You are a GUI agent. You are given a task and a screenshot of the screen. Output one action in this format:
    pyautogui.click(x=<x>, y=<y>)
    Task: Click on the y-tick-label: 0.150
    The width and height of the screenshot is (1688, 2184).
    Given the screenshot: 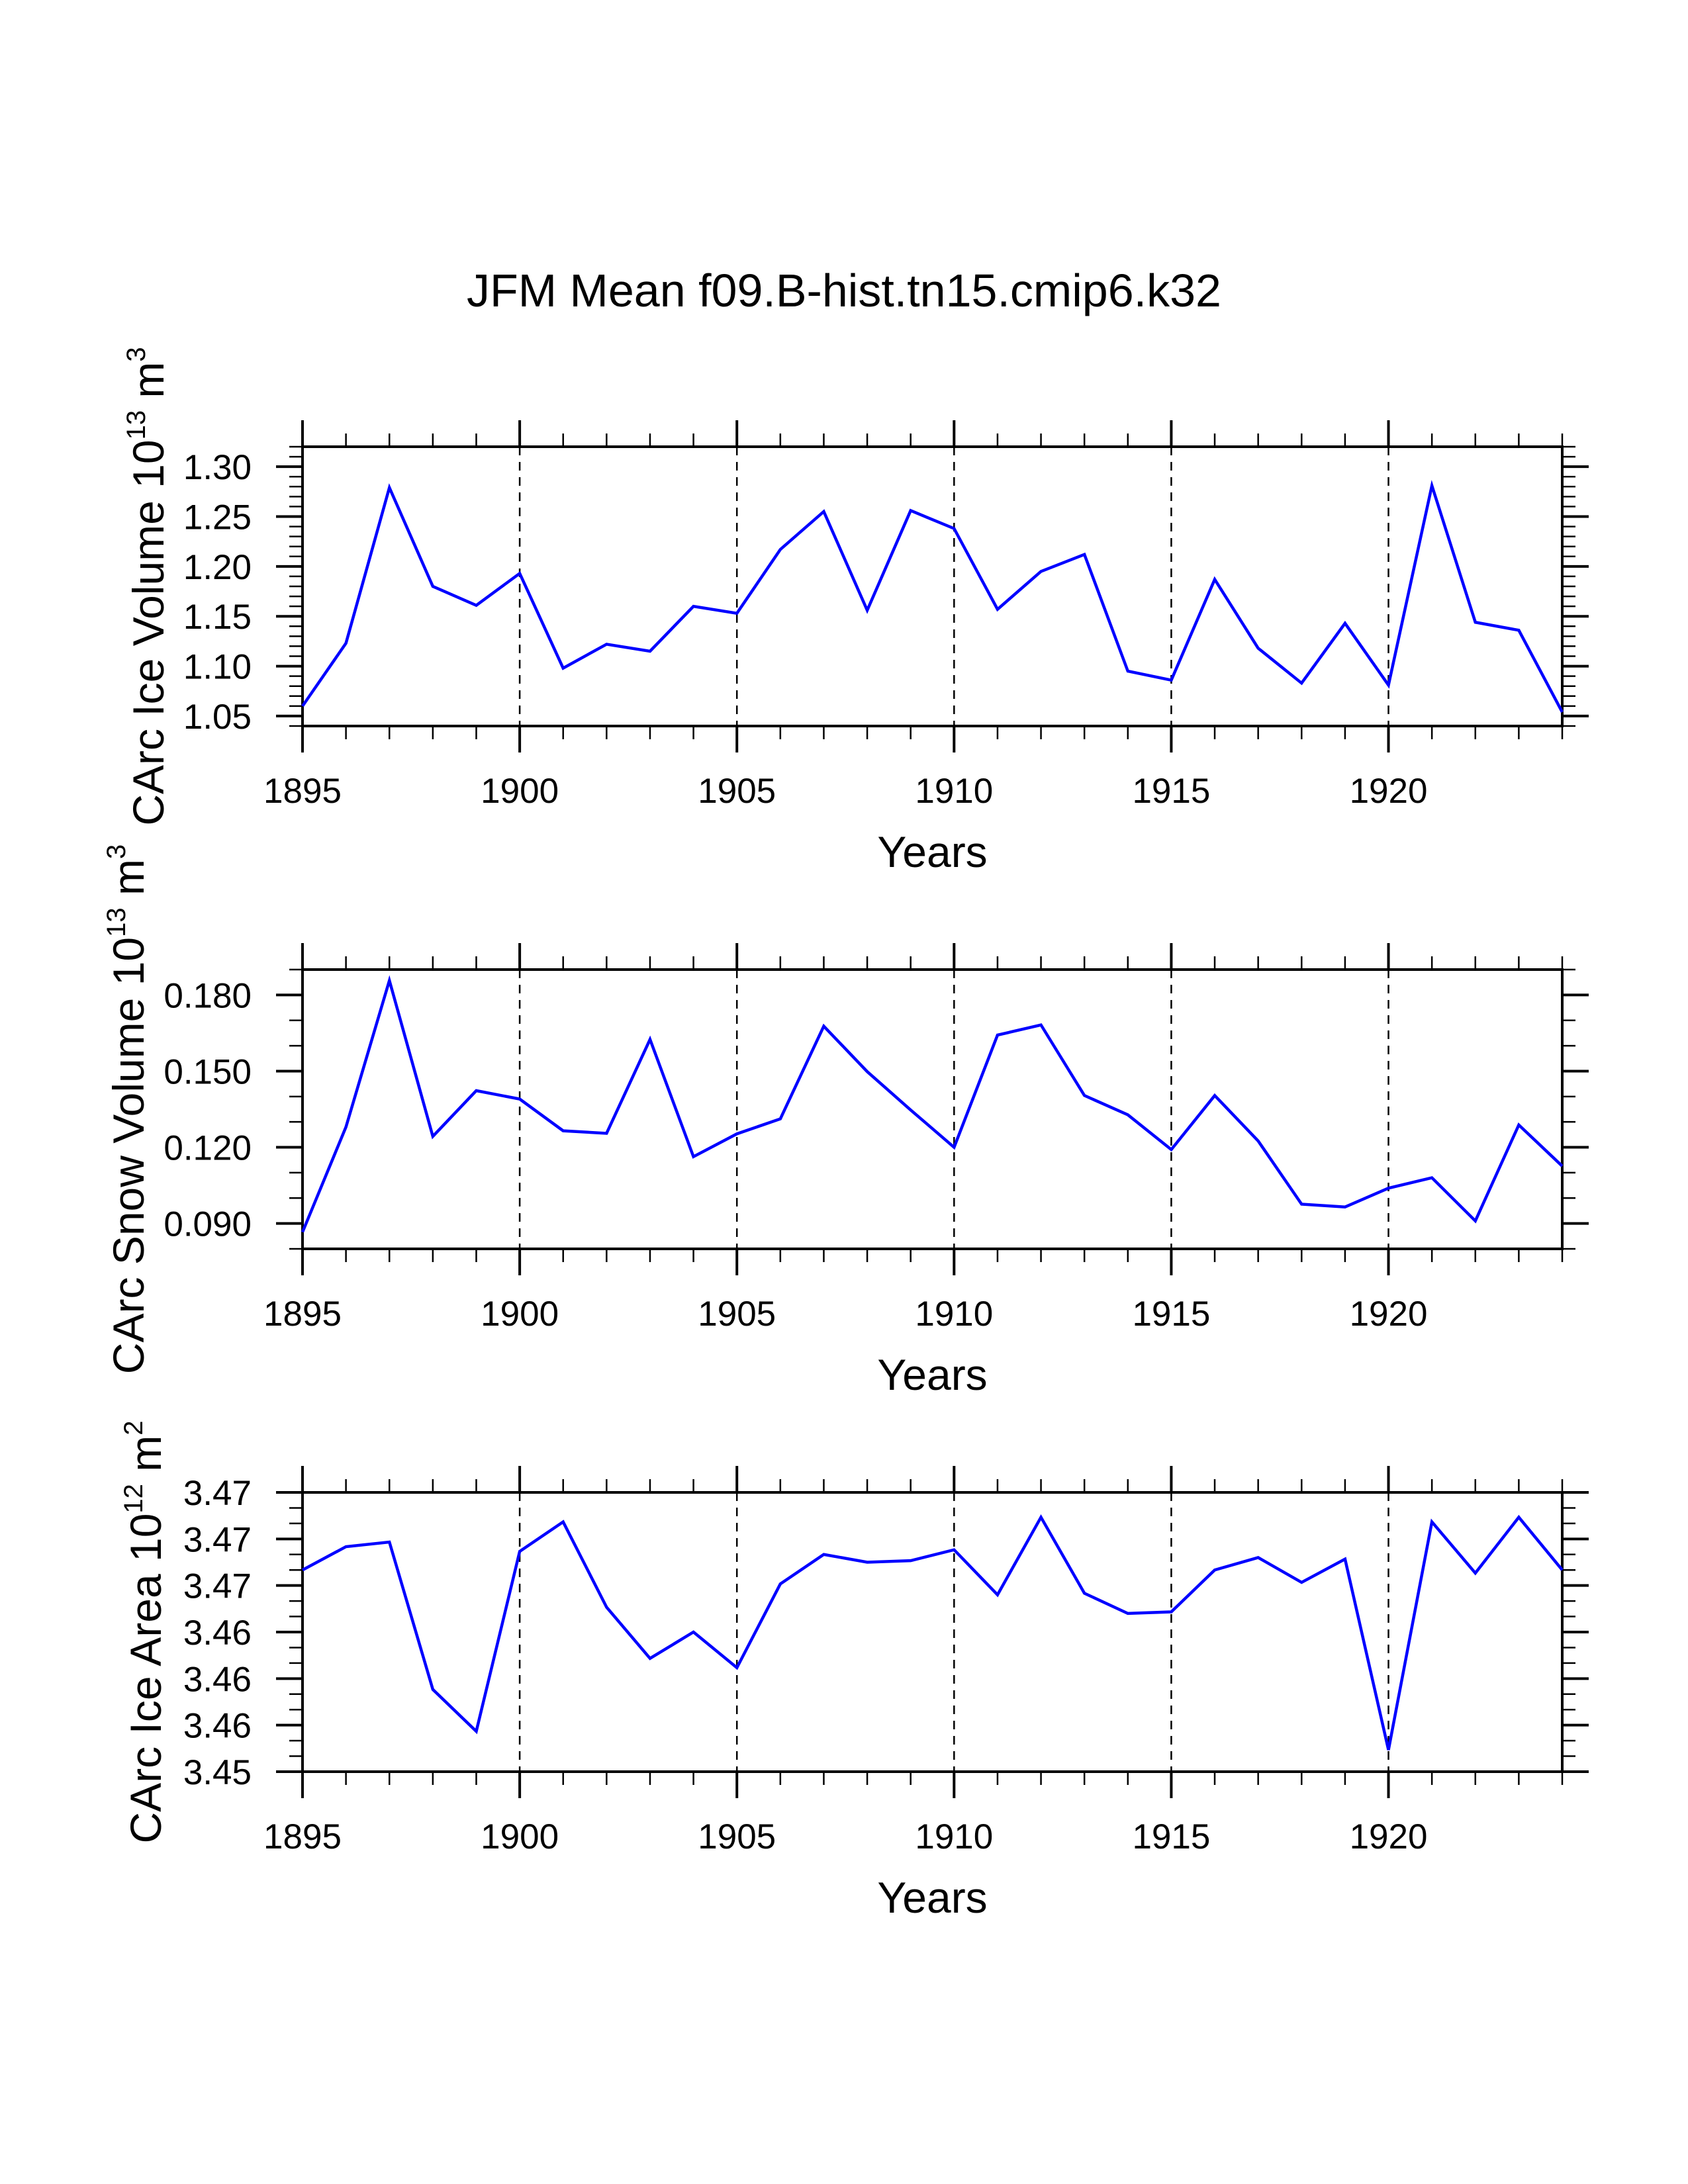 What is the action you would take?
    pyautogui.click(x=208, y=1071)
    